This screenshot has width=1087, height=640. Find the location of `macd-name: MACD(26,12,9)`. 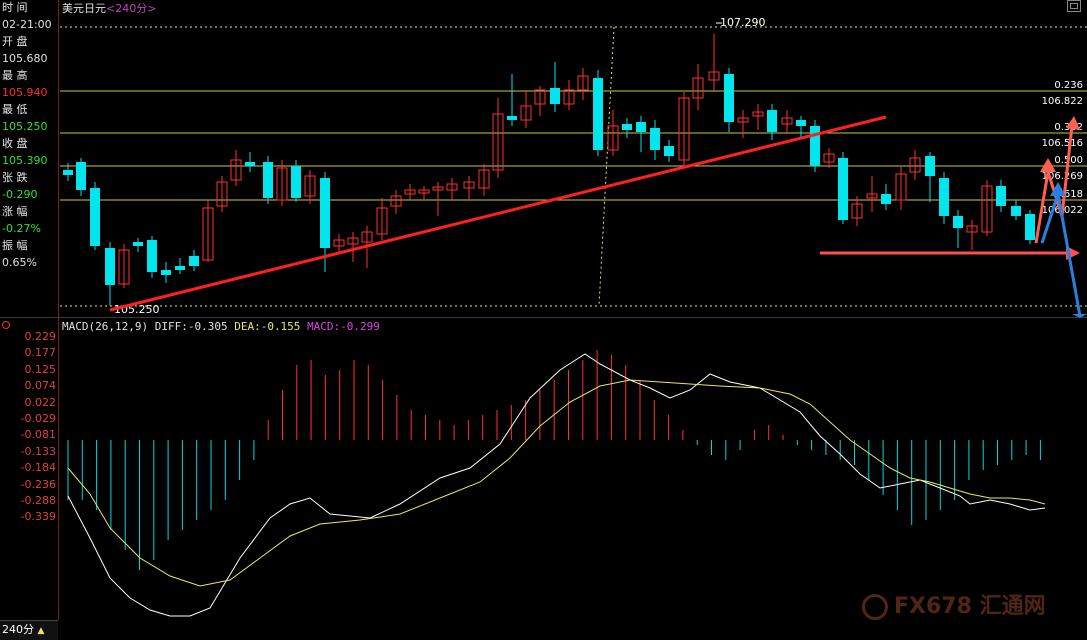

macd-name: MACD(26,12,9) is located at coordinates (105, 326).